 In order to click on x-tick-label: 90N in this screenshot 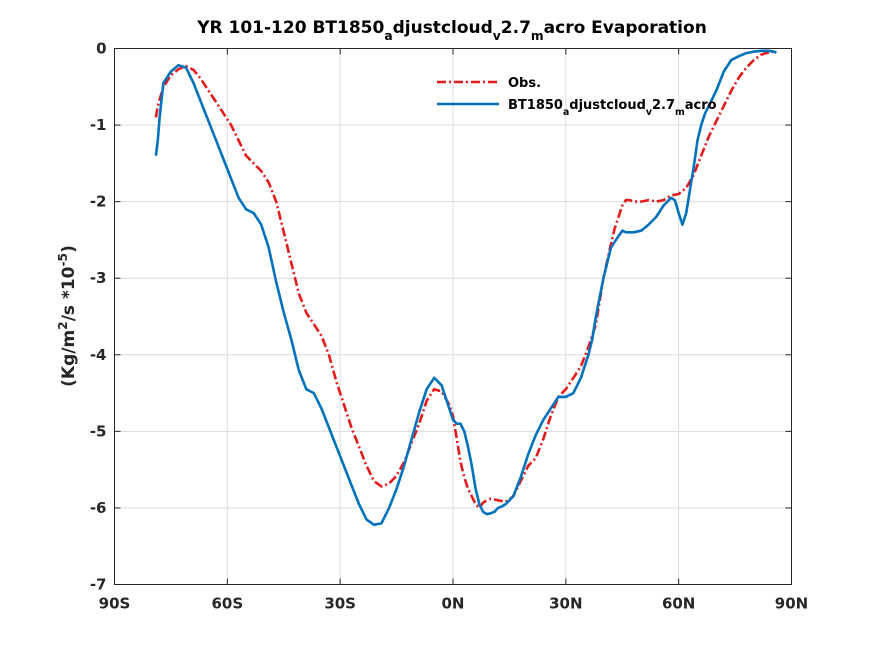, I will do `click(791, 604)`.